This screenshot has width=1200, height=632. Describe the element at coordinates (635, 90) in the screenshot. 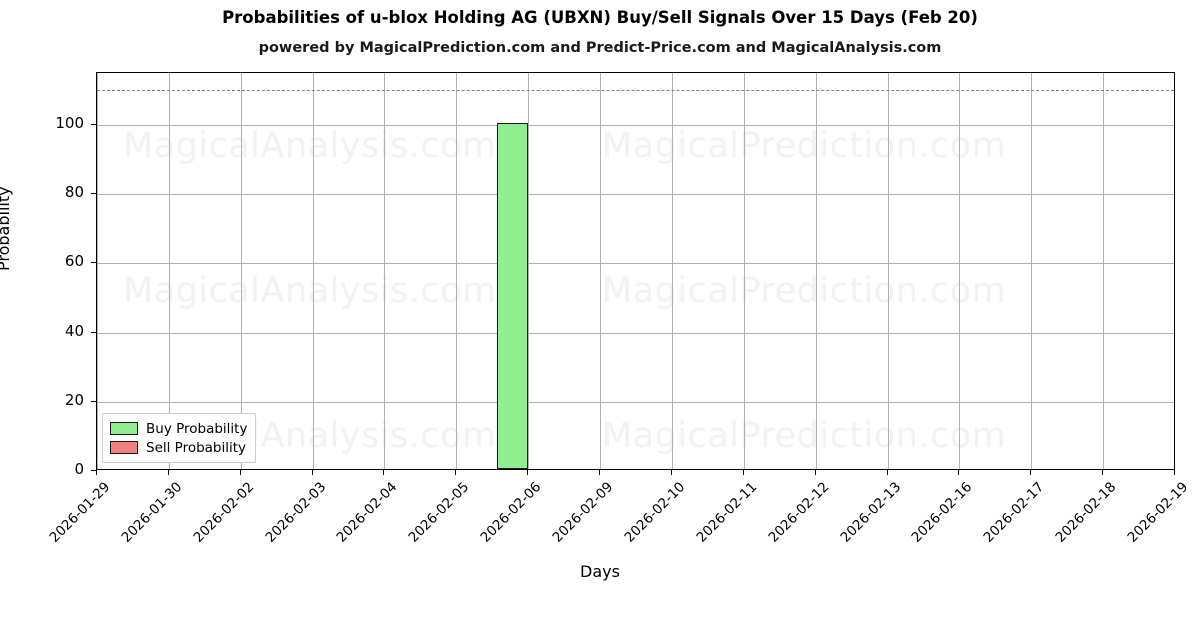

I see `threshold-line` at that location.